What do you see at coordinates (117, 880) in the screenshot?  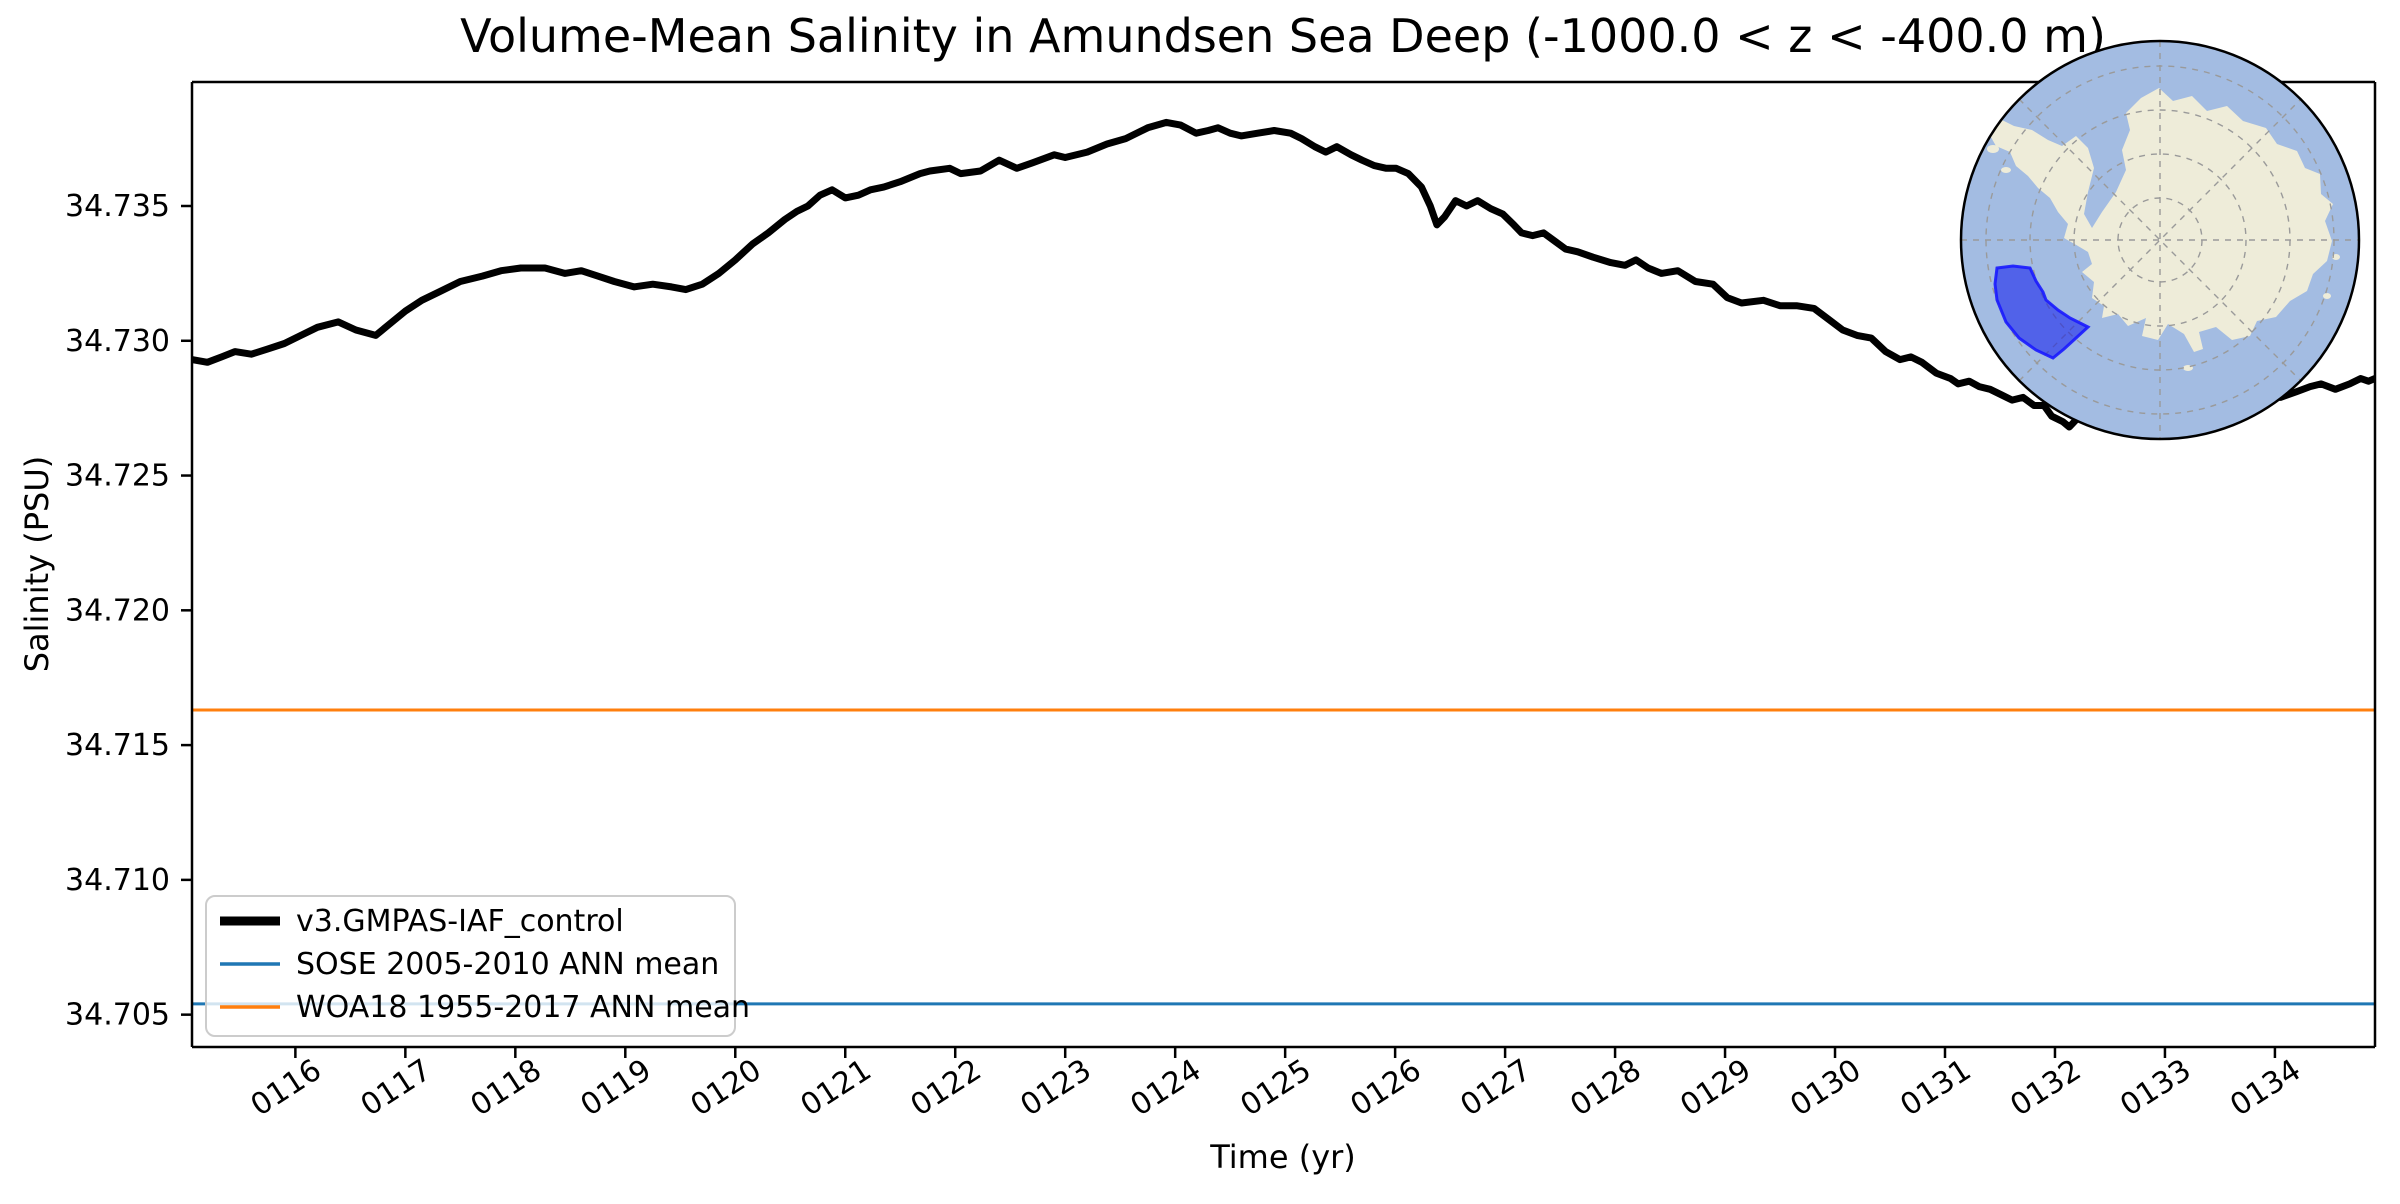 I see `y-tick-label: 34.710` at bounding box center [117, 880].